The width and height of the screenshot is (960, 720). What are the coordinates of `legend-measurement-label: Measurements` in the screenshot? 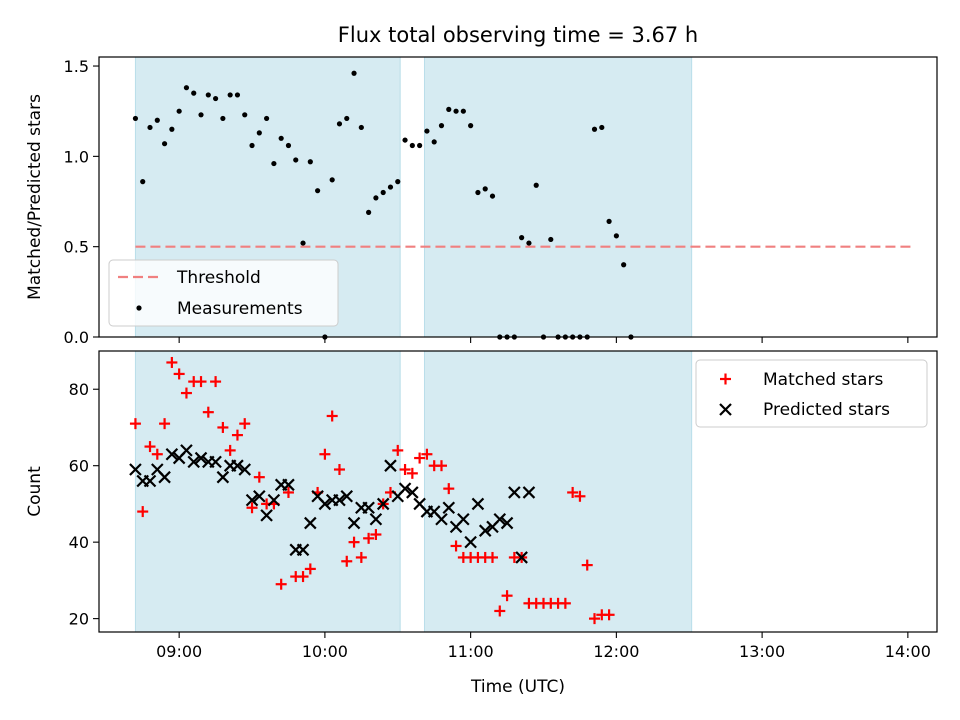 It's located at (240, 309).